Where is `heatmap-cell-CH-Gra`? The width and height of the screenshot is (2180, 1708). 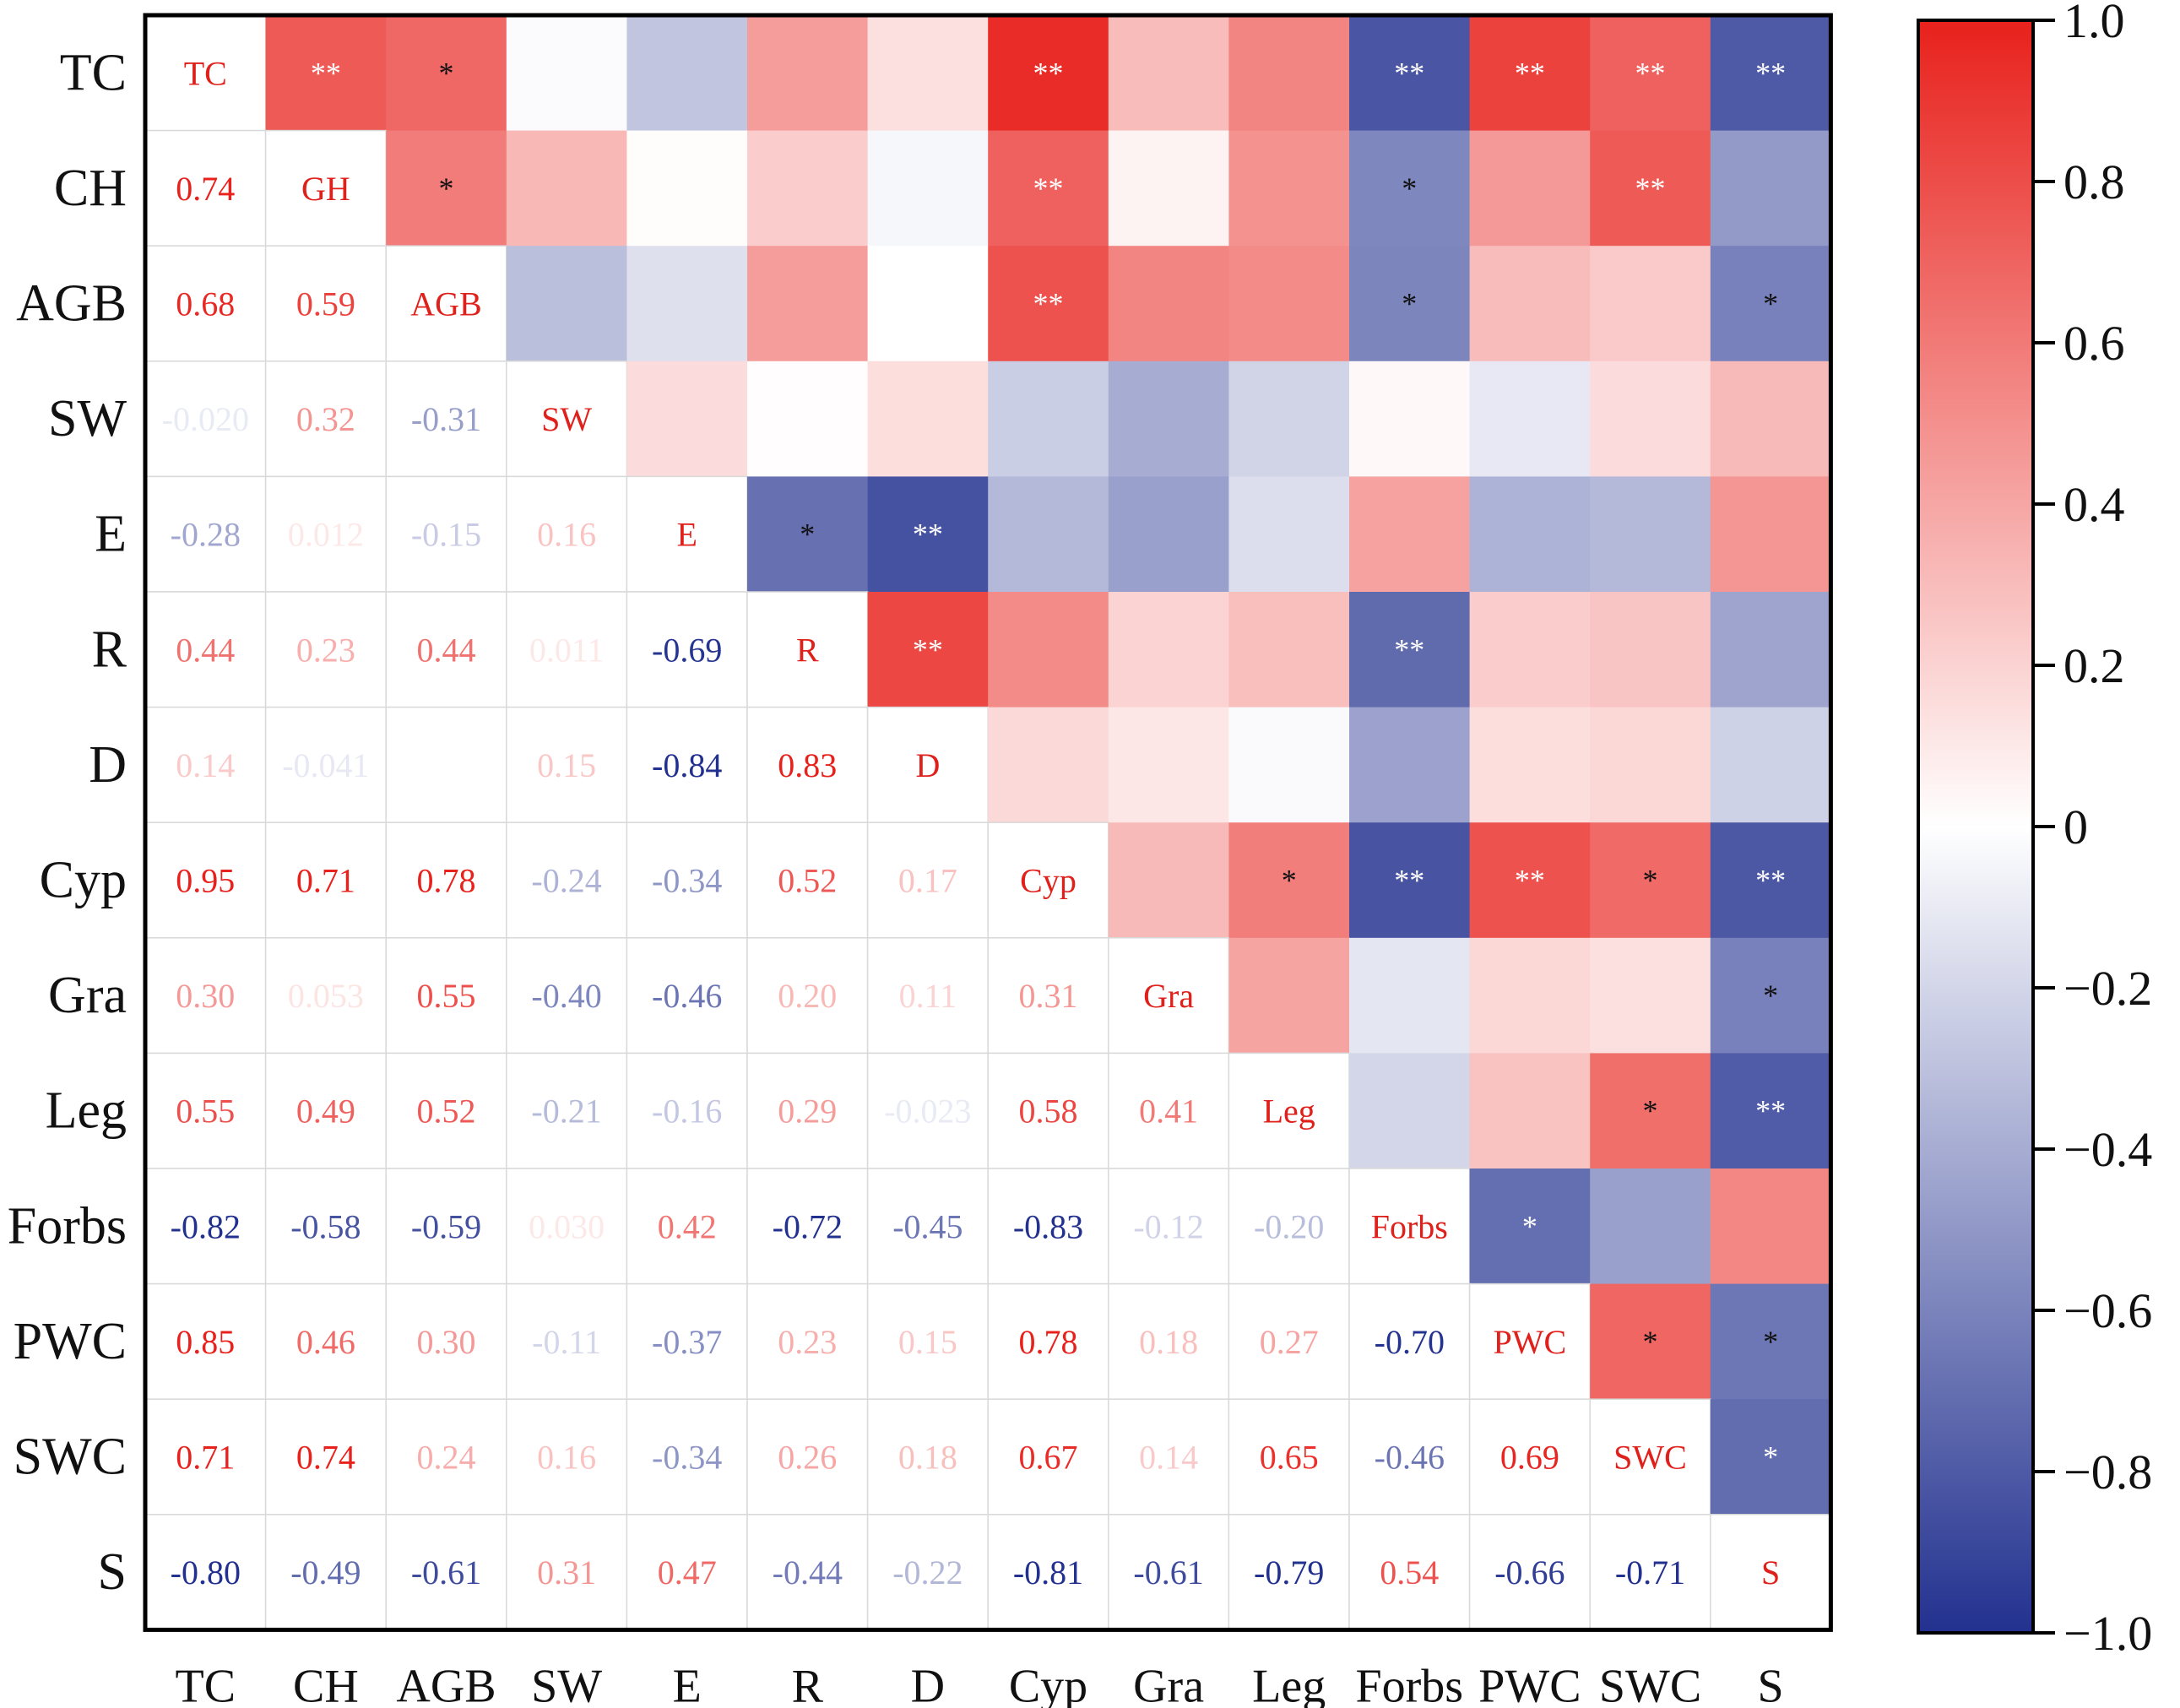
heatmap-cell-CH-Gra is located at coordinates (1168, 188).